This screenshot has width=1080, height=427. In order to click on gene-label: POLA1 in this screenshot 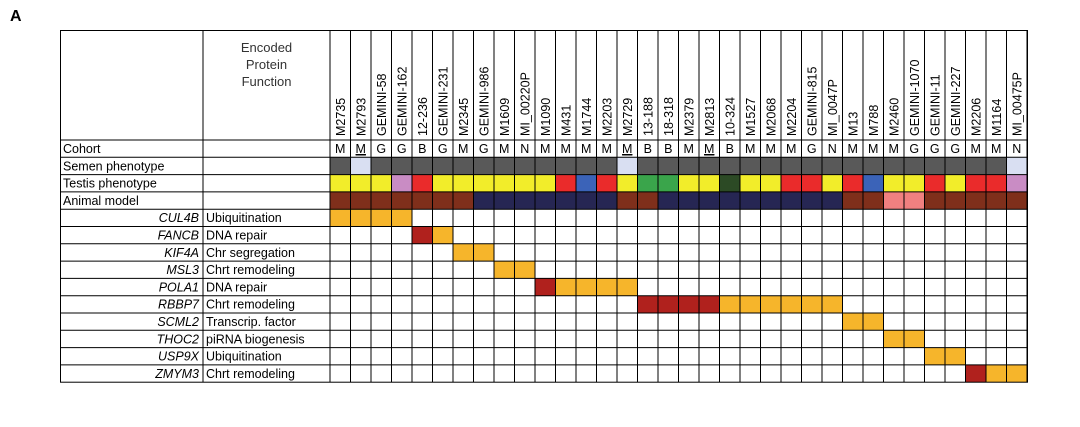, I will do `click(179, 287)`.